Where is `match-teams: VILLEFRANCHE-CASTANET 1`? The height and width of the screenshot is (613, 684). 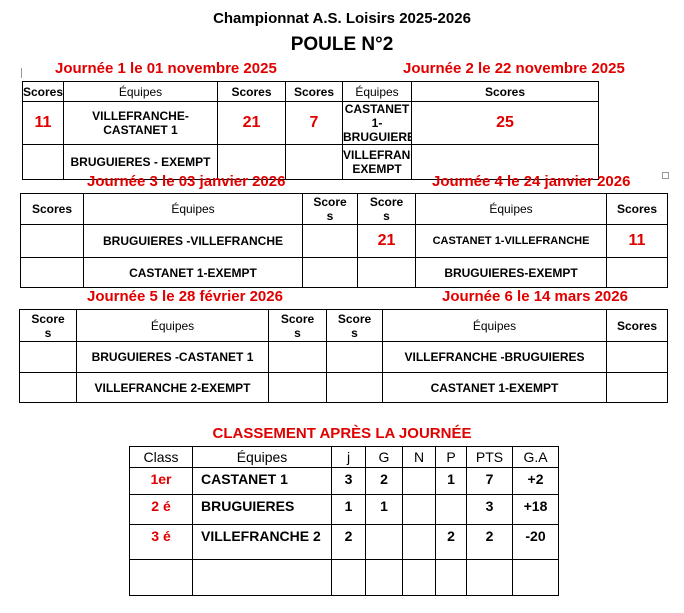 match-teams: VILLEFRANCHE-CASTANET 1 is located at coordinates (140, 123).